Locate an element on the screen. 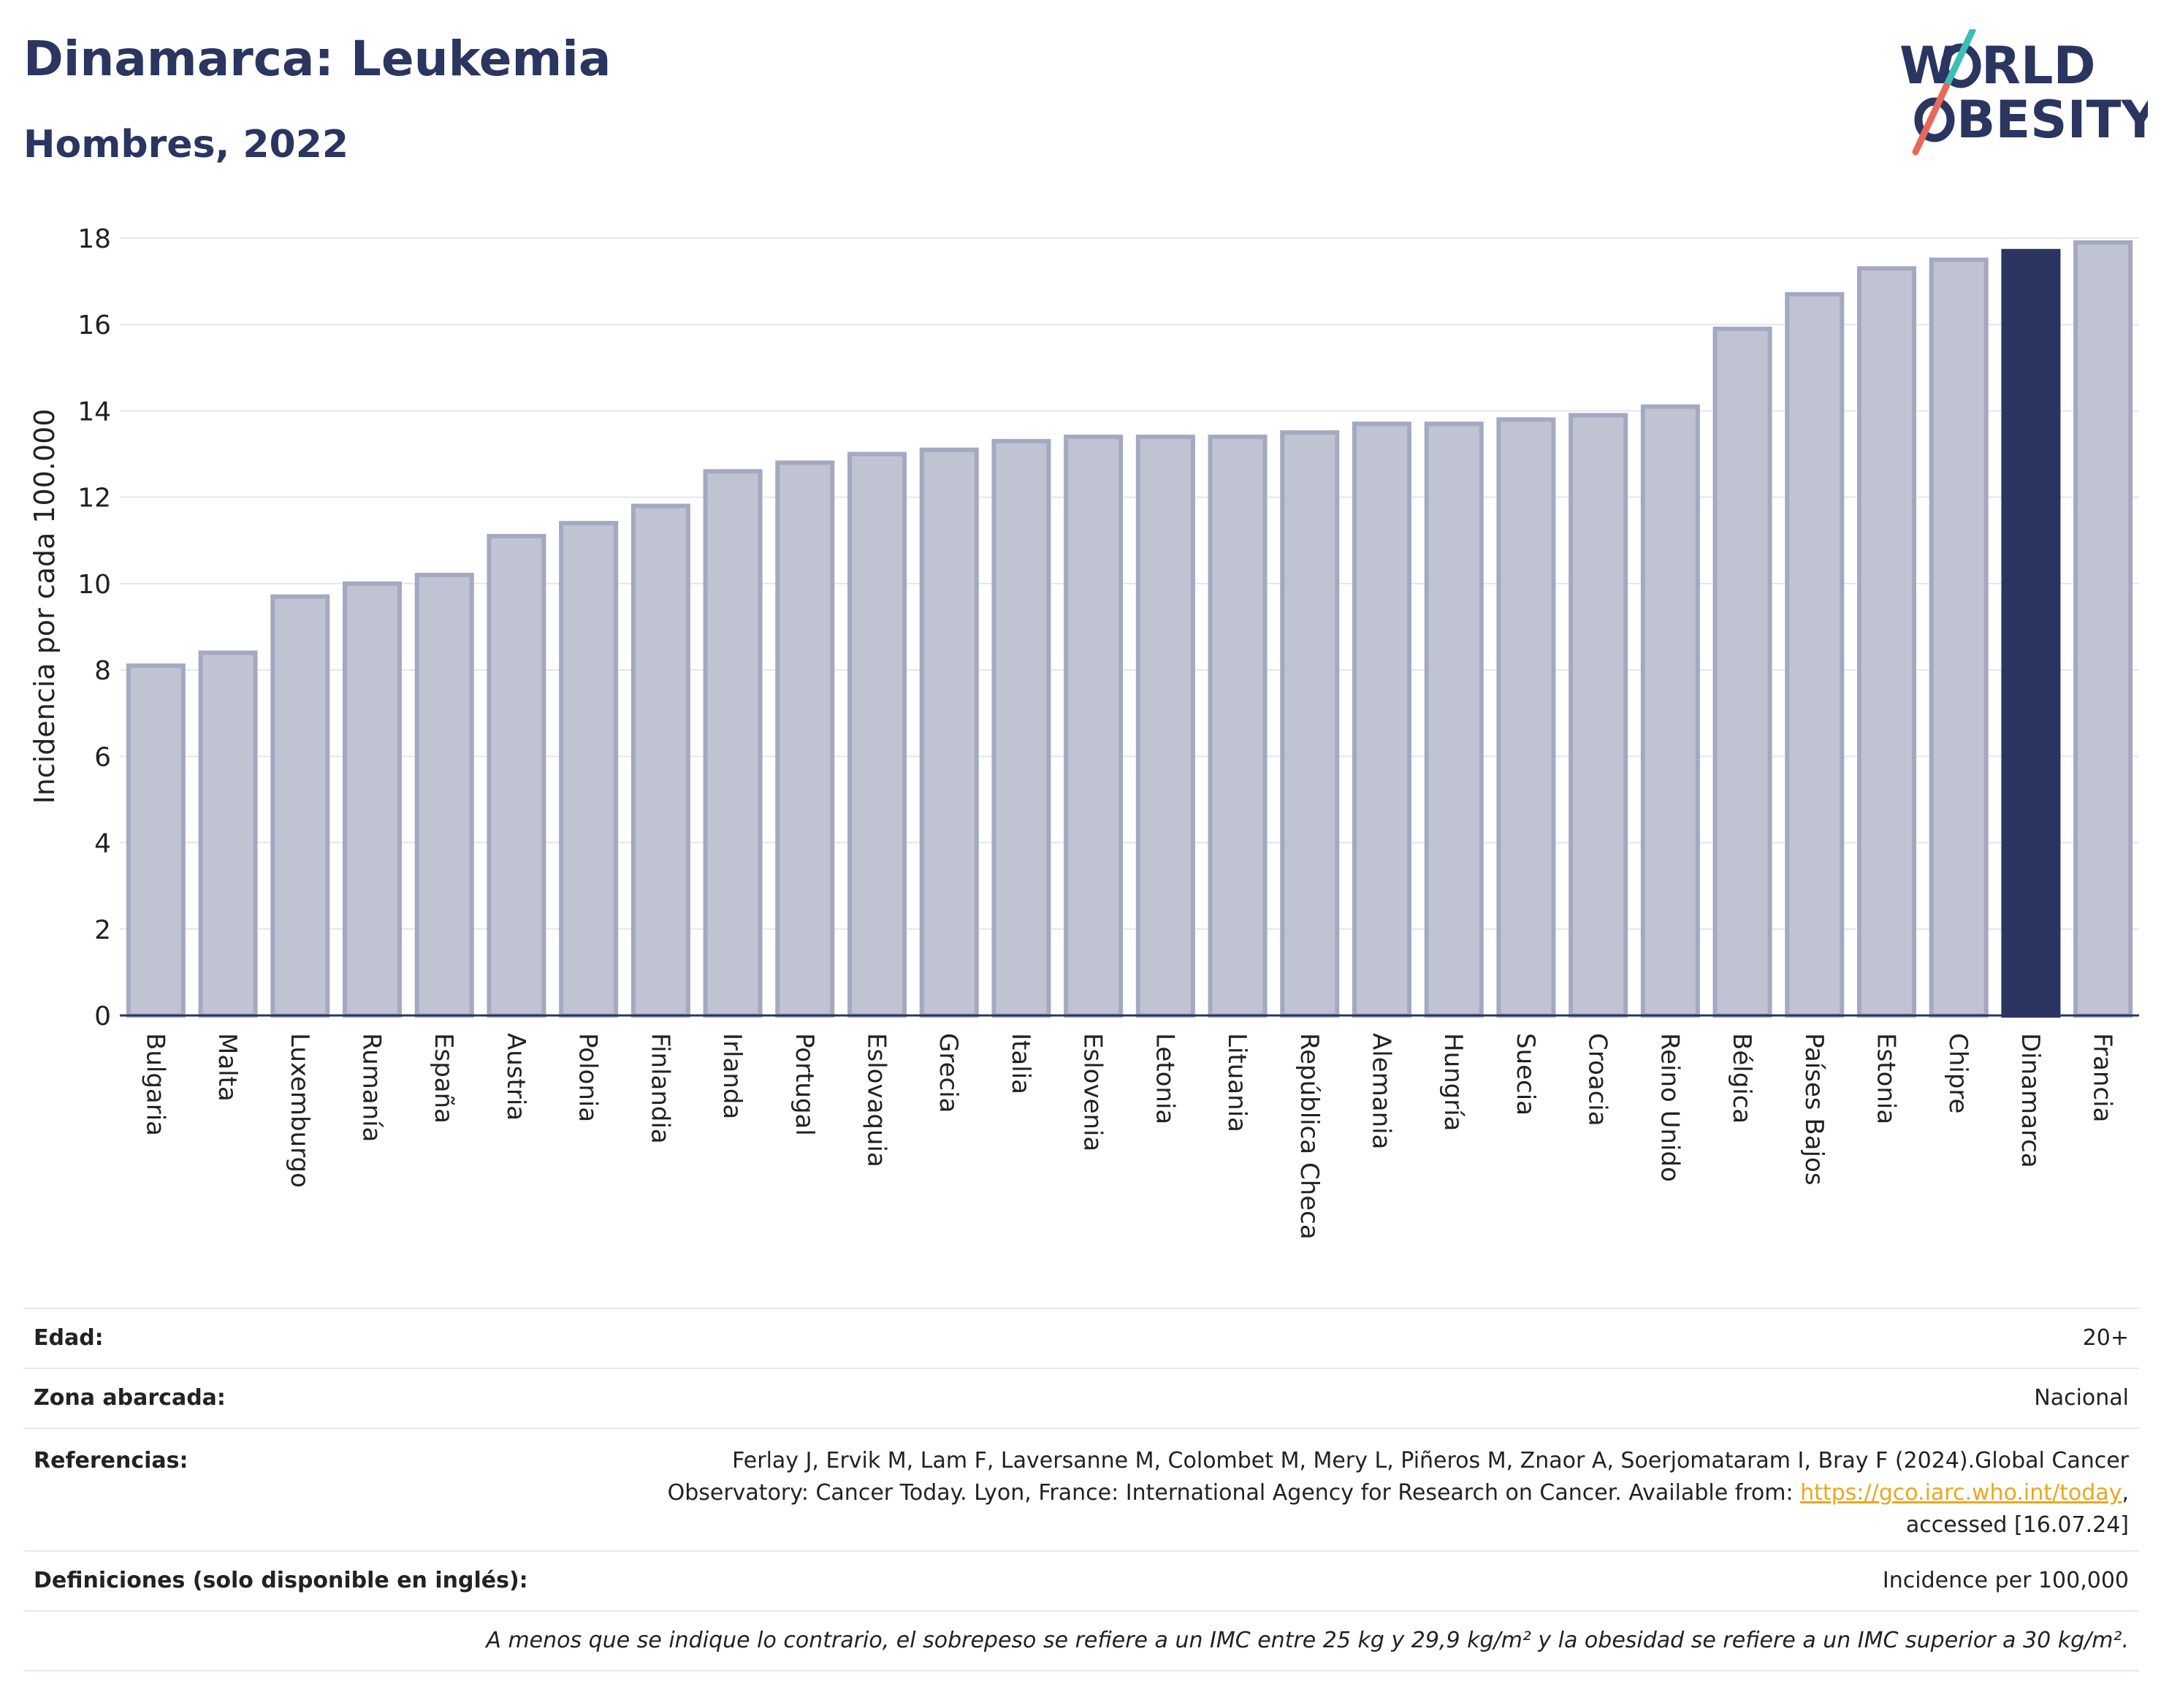  x-tick-label: Reino Unido is located at coordinates (1669, 1107).